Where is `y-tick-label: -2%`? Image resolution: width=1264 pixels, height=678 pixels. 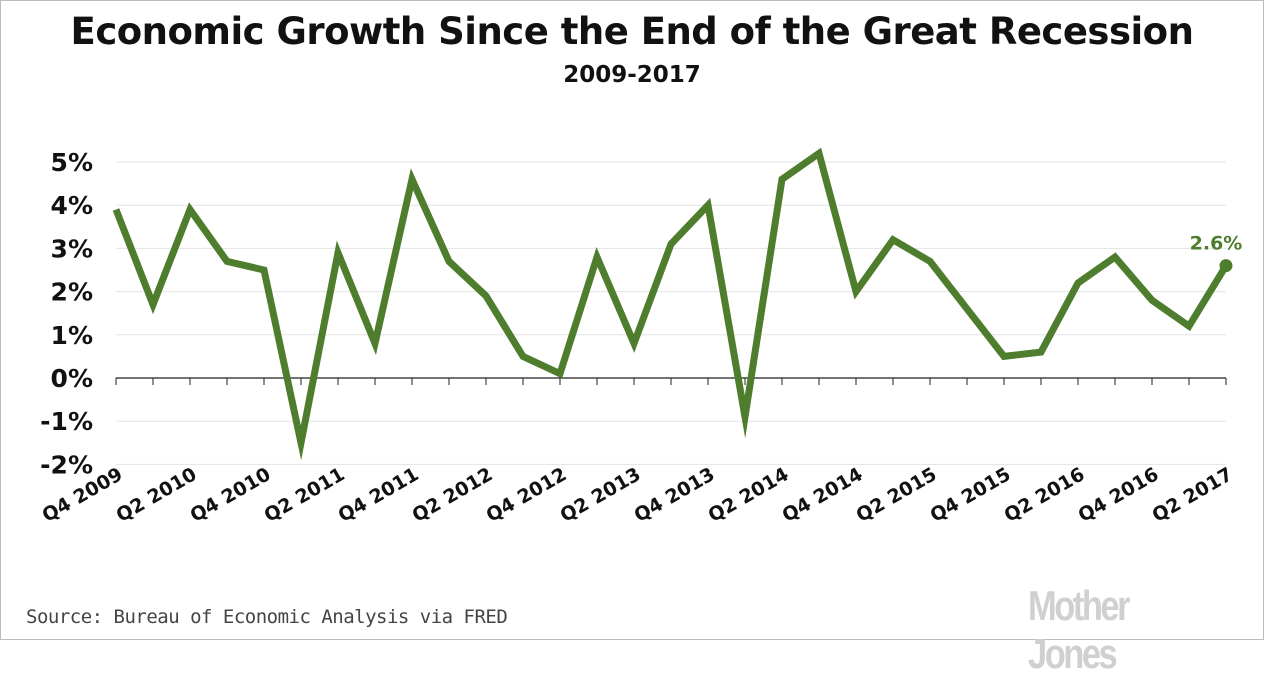 y-tick-label: -2% is located at coordinates (66, 464).